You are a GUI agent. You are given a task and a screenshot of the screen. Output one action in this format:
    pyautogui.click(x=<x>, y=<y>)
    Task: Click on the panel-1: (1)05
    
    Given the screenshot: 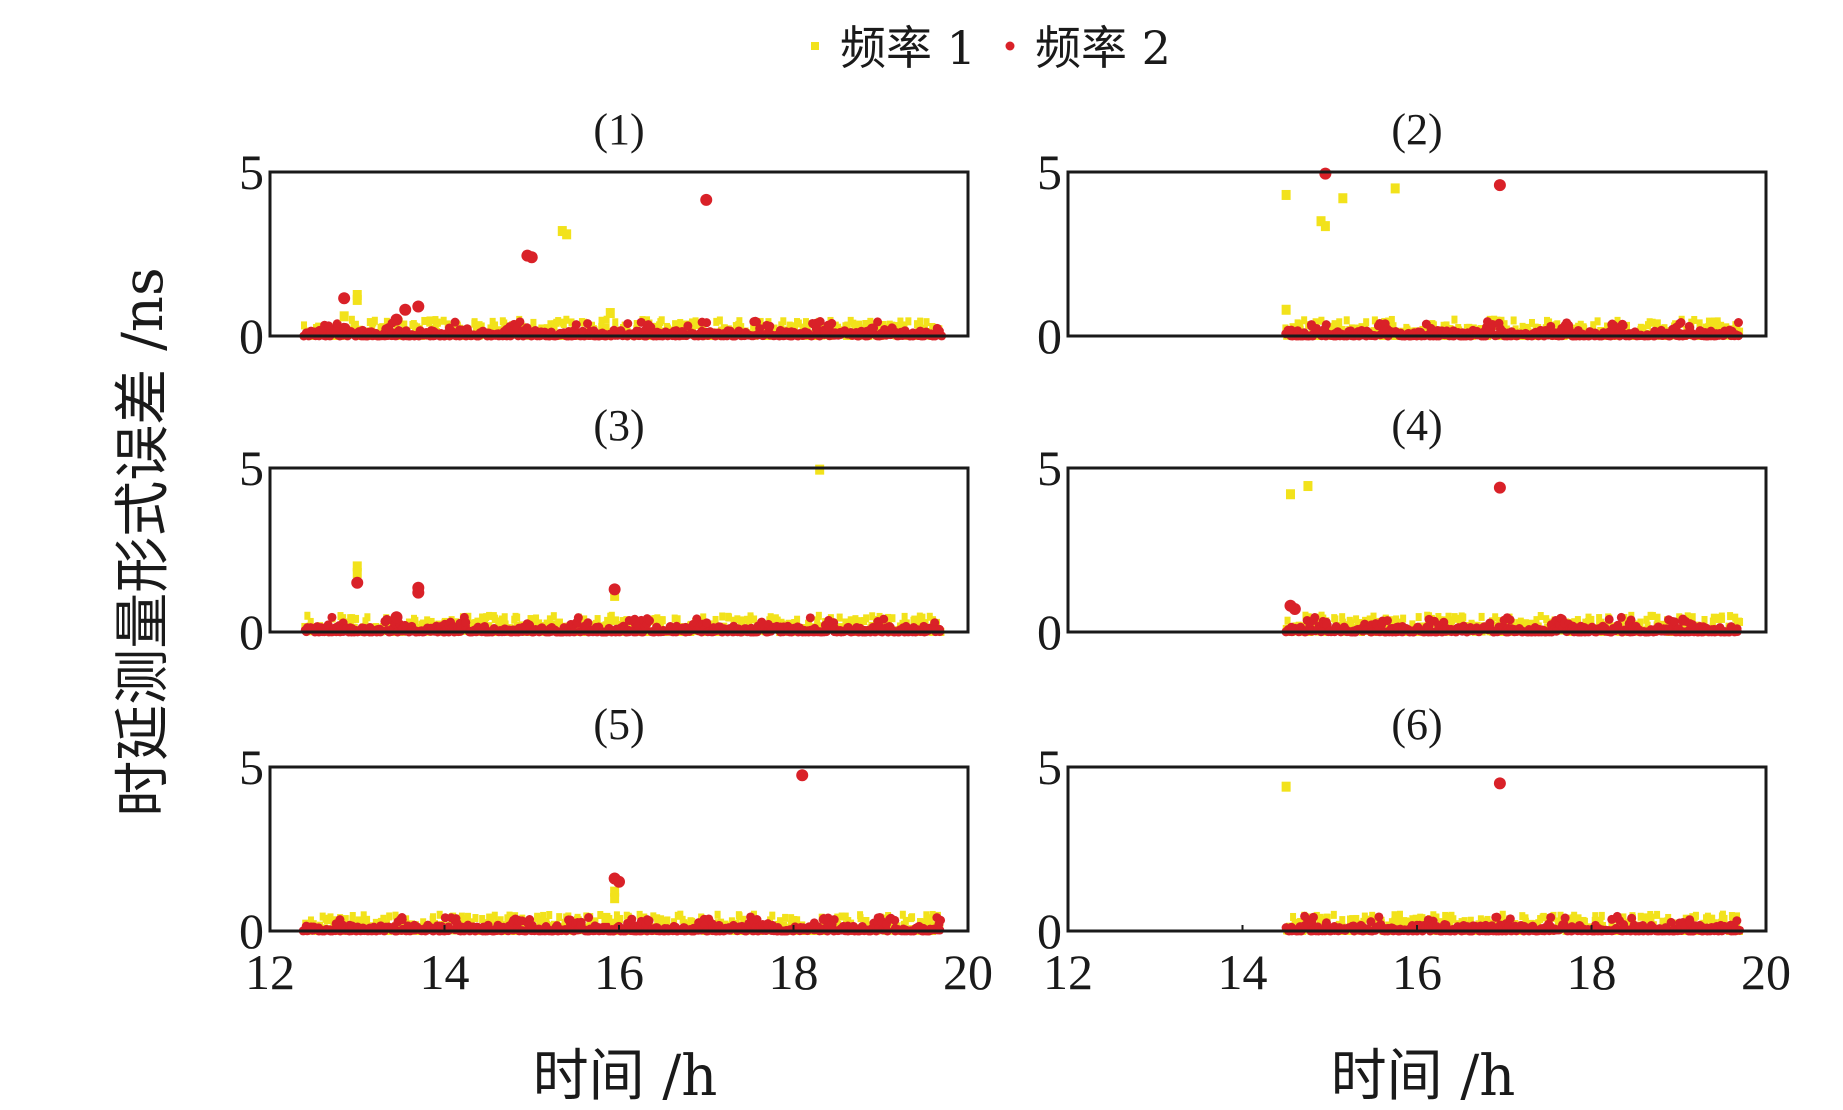 What is the action you would take?
    pyautogui.click(x=604, y=234)
    